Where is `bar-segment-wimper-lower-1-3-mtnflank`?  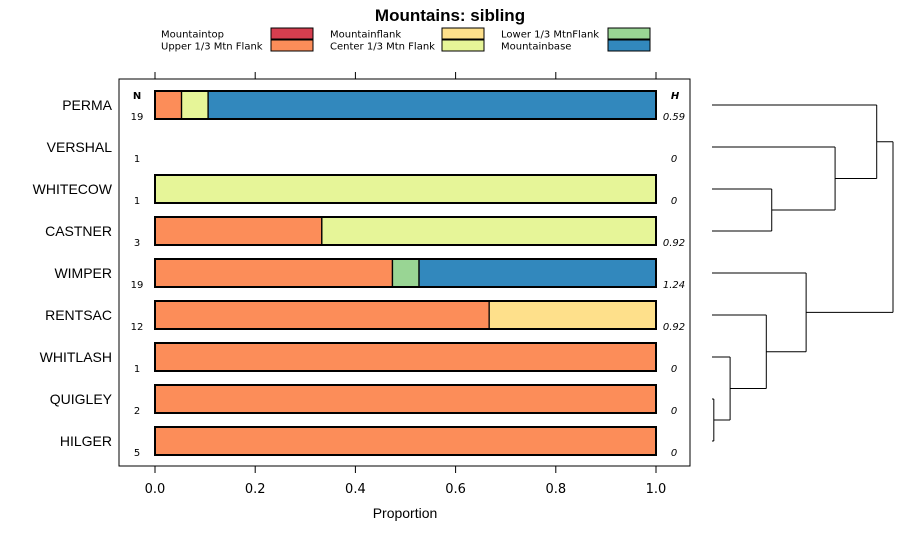
bar-segment-wimper-lower-1-3-mtnflank is located at coordinates (405, 273).